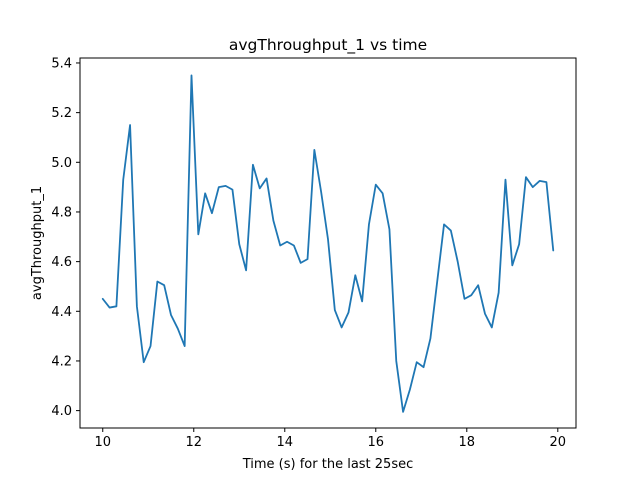 The width and height of the screenshot is (640, 480). I want to click on x-tick-label: 14, so click(284, 442).